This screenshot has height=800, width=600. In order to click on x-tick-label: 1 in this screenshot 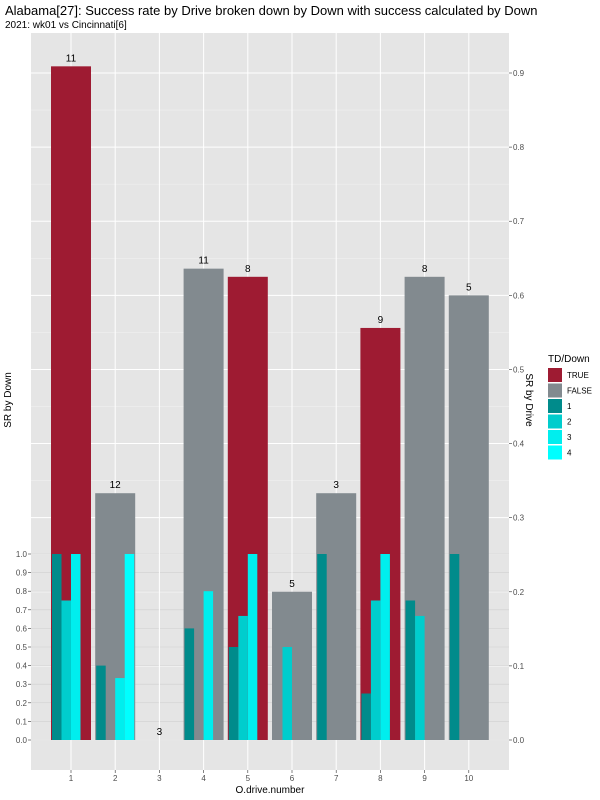, I will do `click(71, 778)`.